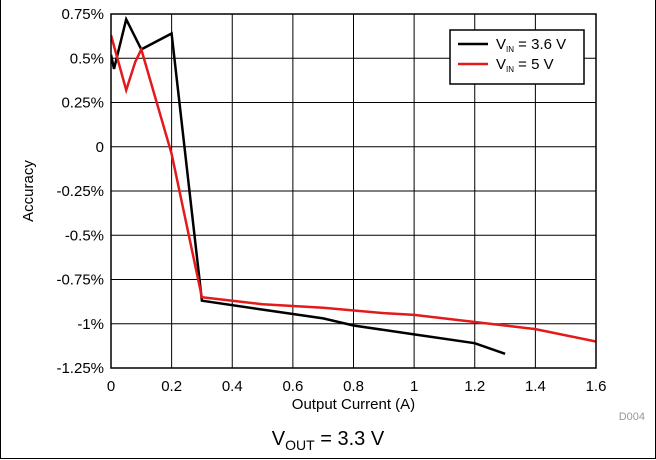 This screenshot has width=656, height=460. Describe the element at coordinates (82, 103) in the screenshot. I see `y-tick-label: 0.25%` at that location.